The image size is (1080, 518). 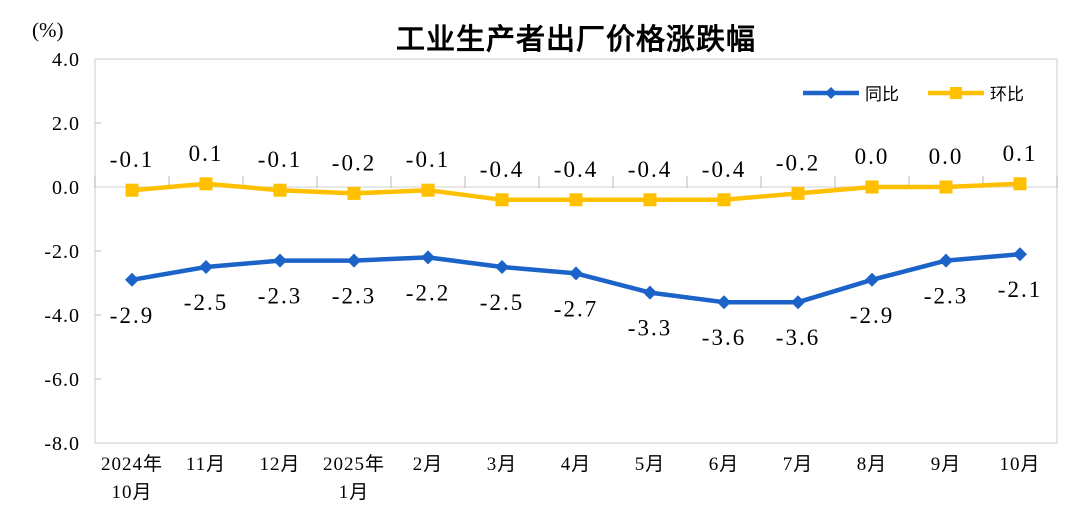 I want to click on y-tick-label: -6.0, so click(x=62, y=380).